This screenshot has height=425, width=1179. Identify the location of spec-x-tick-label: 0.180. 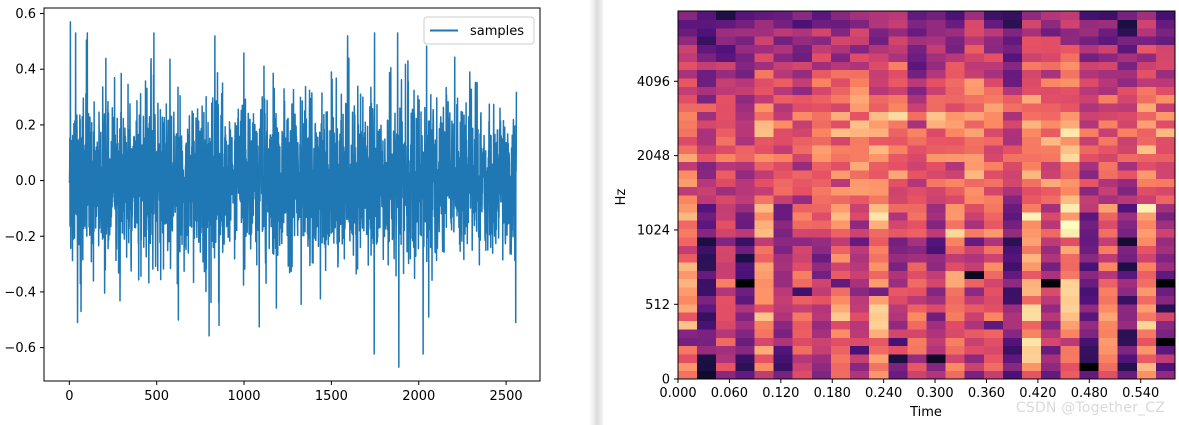
(832, 393).